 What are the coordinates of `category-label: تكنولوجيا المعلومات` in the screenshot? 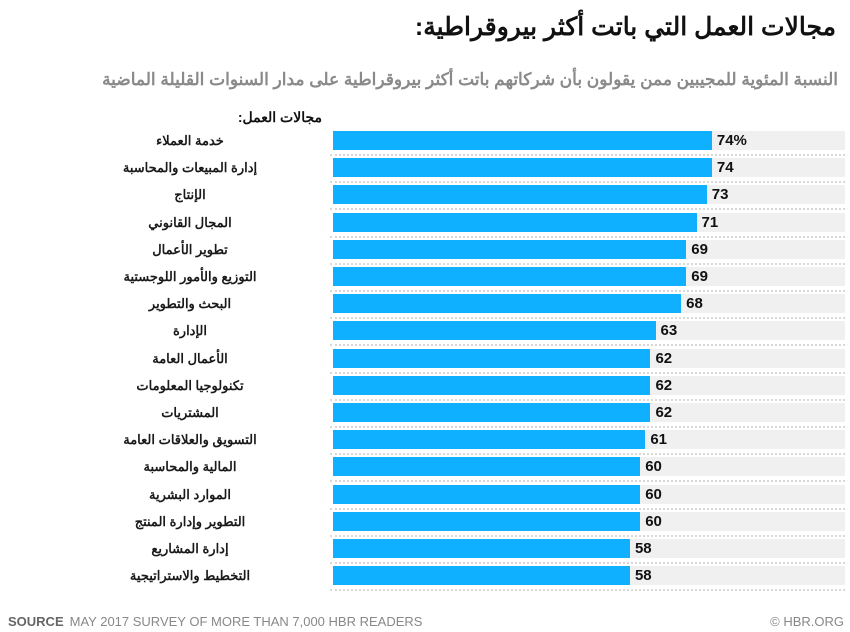 It's located at (190, 385).